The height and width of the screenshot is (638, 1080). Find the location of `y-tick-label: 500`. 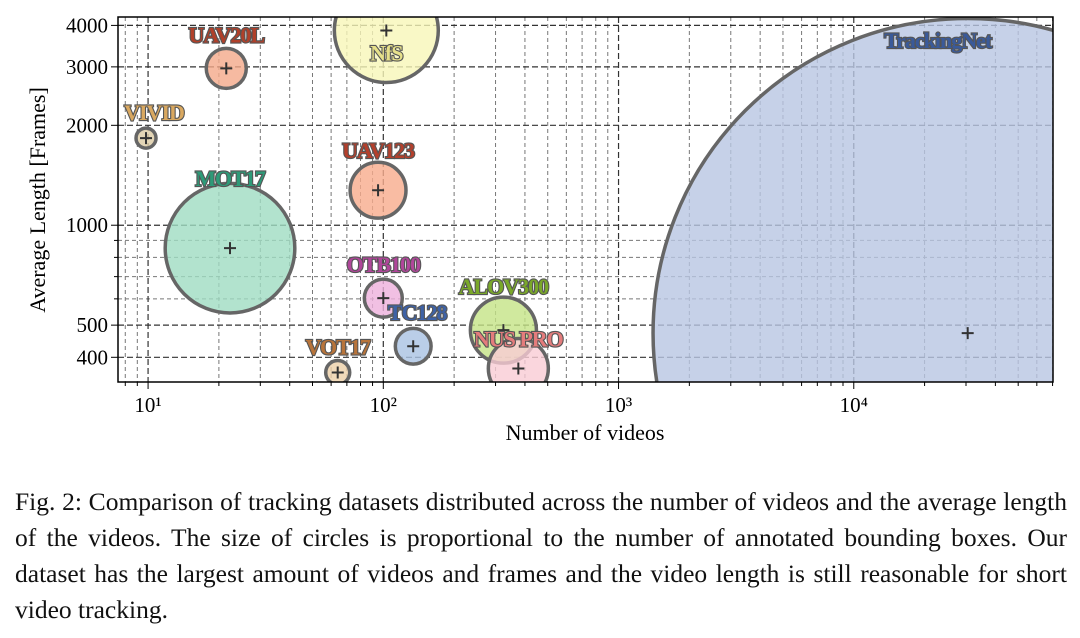

y-tick-label: 500 is located at coordinates (93, 325).